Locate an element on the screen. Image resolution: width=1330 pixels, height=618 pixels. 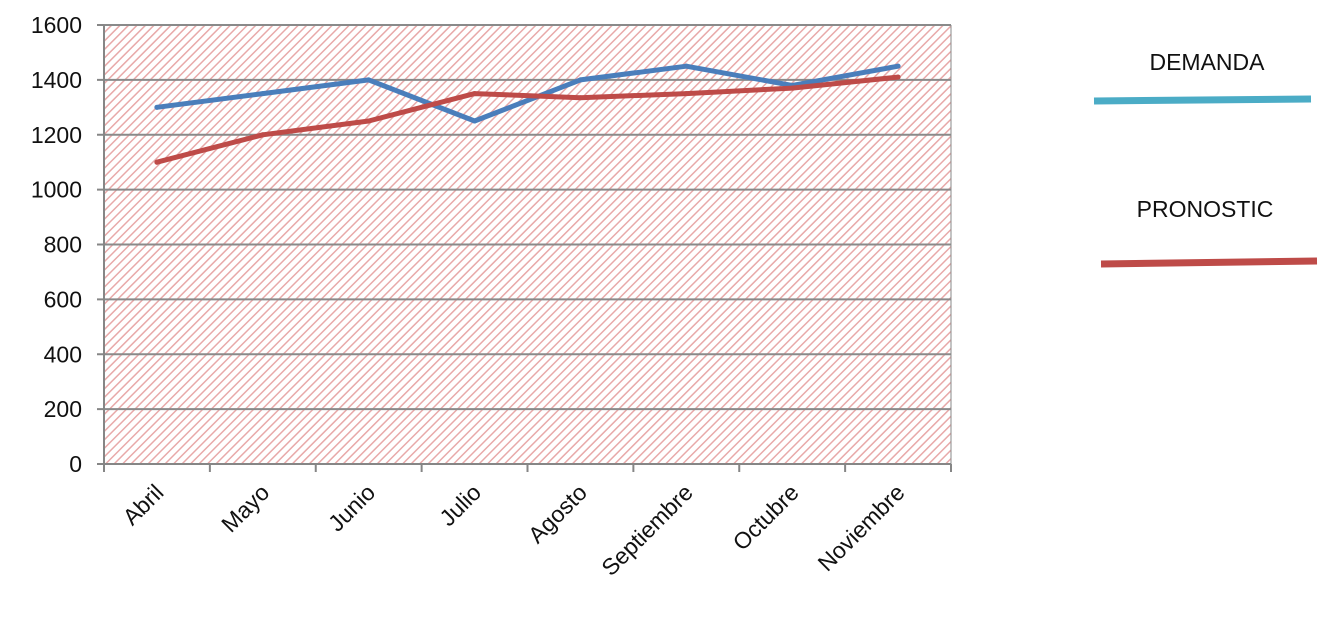
y-tick-label: 800 is located at coordinates (63, 245).